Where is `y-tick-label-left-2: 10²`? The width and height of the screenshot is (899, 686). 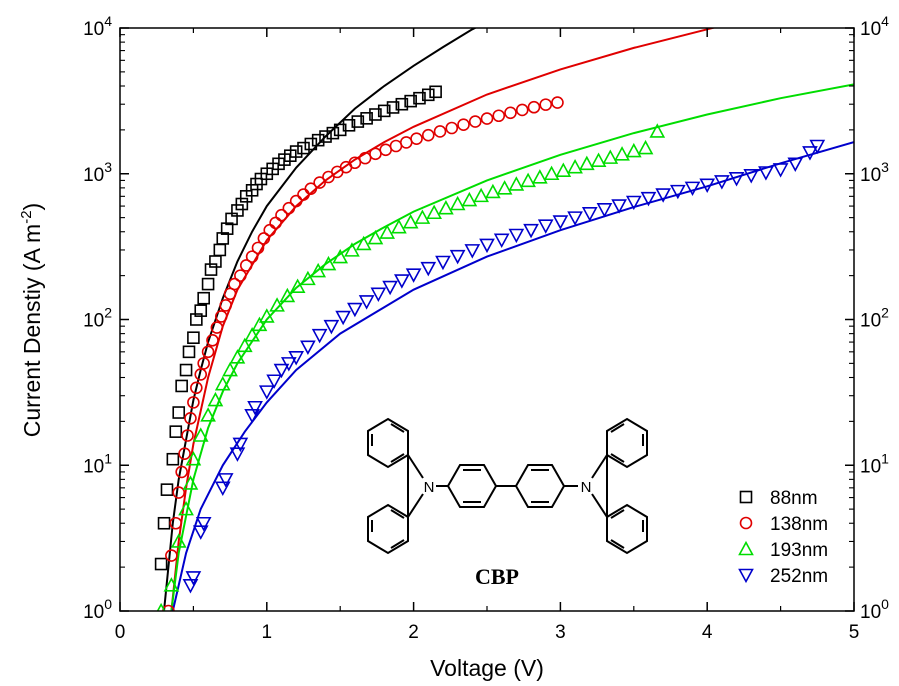 y-tick-label-left-2: 10² is located at coordinates (97, 318).